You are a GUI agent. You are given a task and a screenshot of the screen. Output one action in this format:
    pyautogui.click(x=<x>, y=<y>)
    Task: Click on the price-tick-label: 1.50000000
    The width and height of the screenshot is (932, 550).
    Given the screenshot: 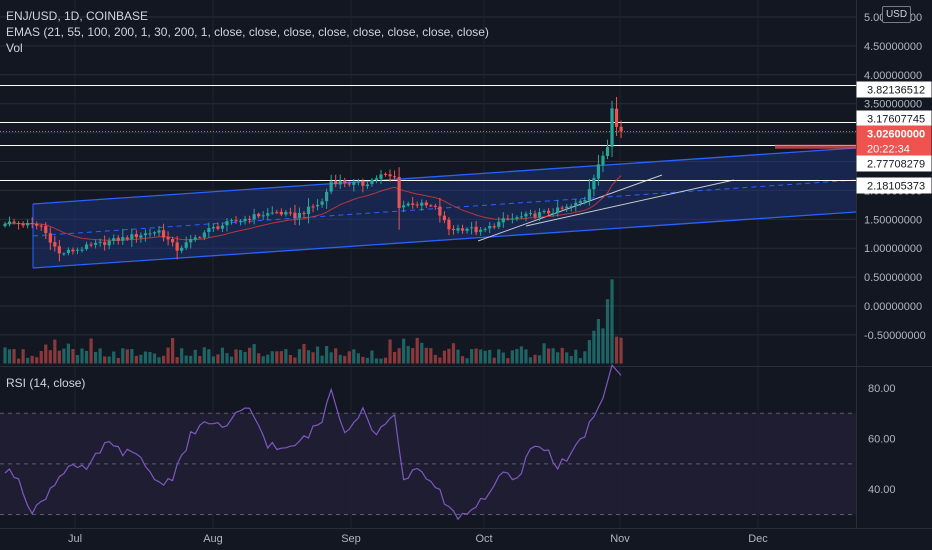 What is the action you would take?
    pyautogui.click(x=893, y=220)
    